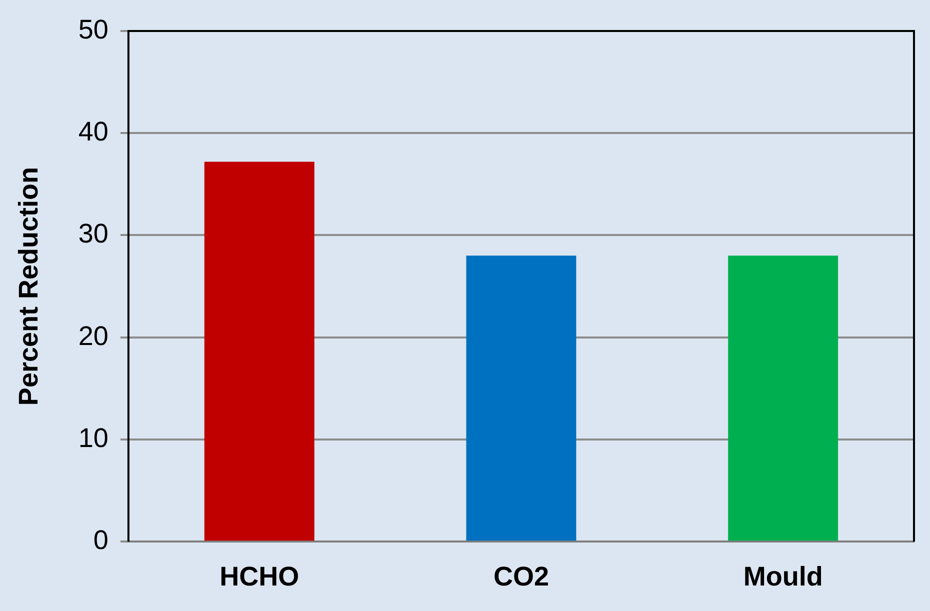 The image size is (930, 611). I want to click on x-tick-label: CO2, so click(521, 576).